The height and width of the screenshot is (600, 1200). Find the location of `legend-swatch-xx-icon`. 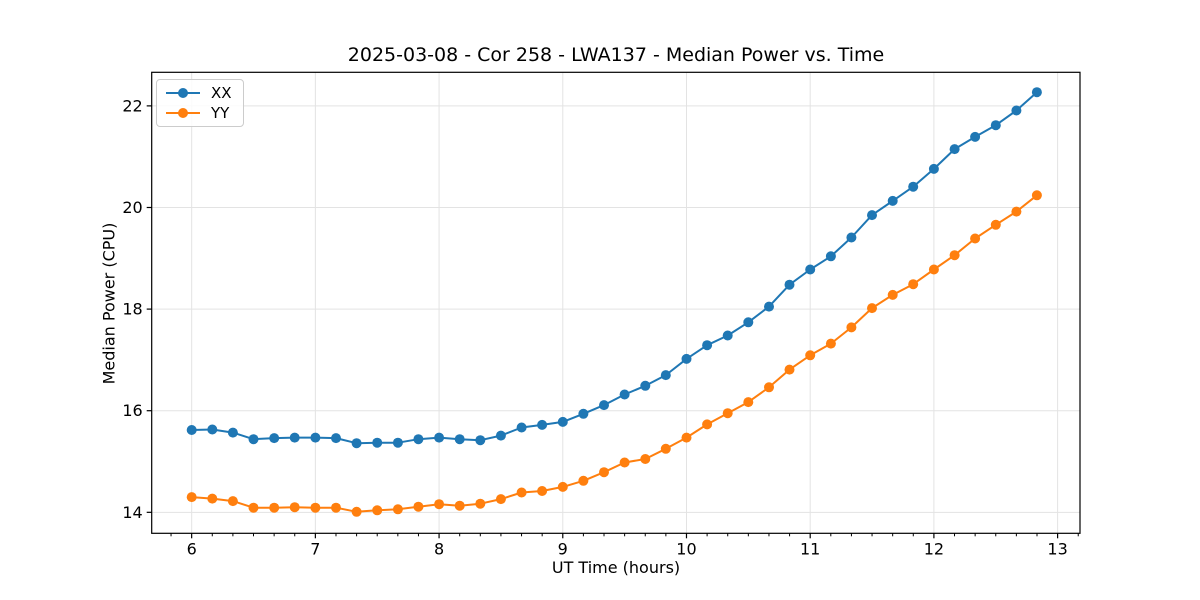

legend-swatch-xx-icon is located at coordinates (183, 93).